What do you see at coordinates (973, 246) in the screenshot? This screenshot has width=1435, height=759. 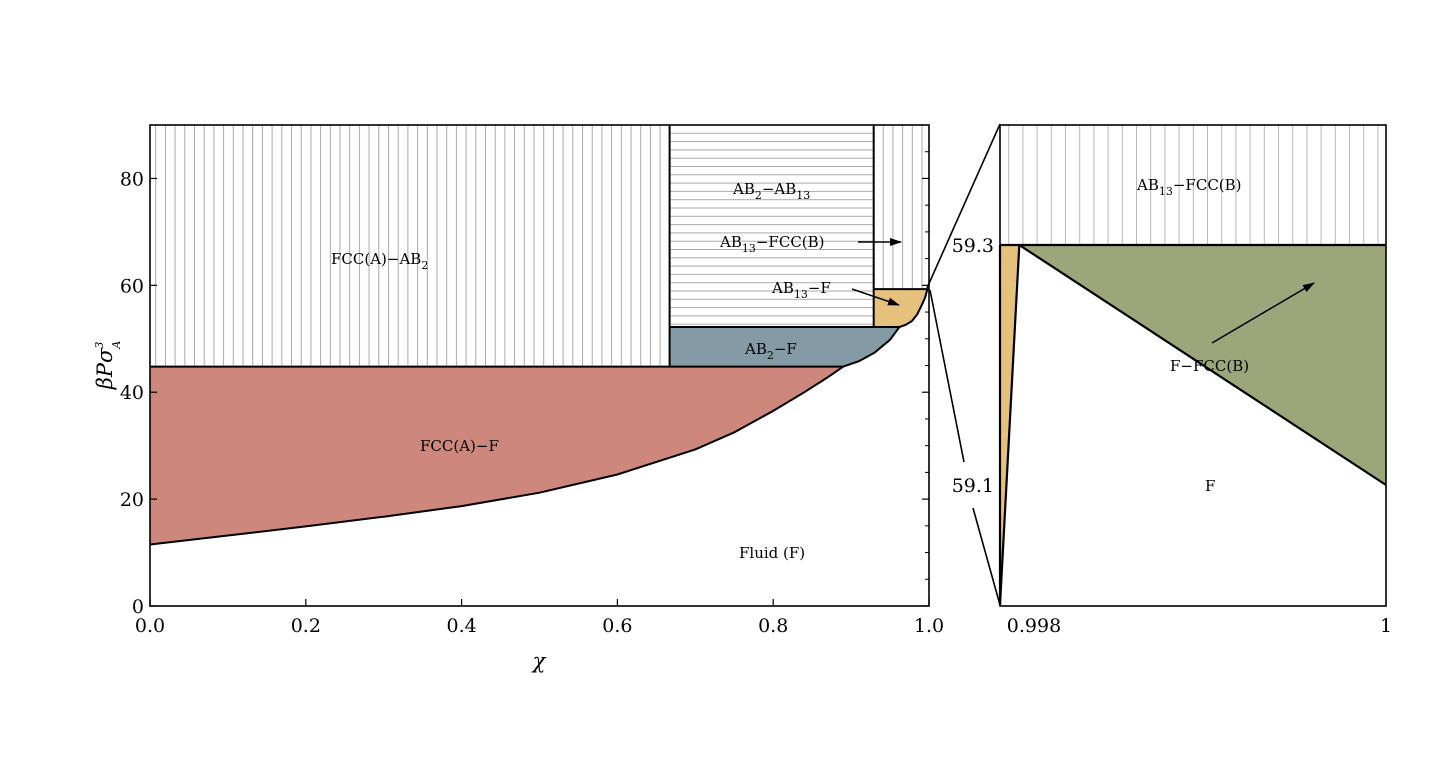 I see `inset-y-tick-label: 59.3` at bounding box center [973, 246].